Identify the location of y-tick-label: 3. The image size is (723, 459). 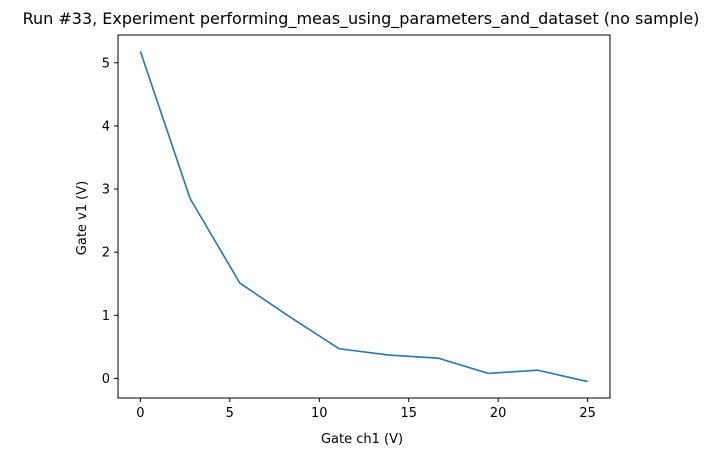
(106, 190).